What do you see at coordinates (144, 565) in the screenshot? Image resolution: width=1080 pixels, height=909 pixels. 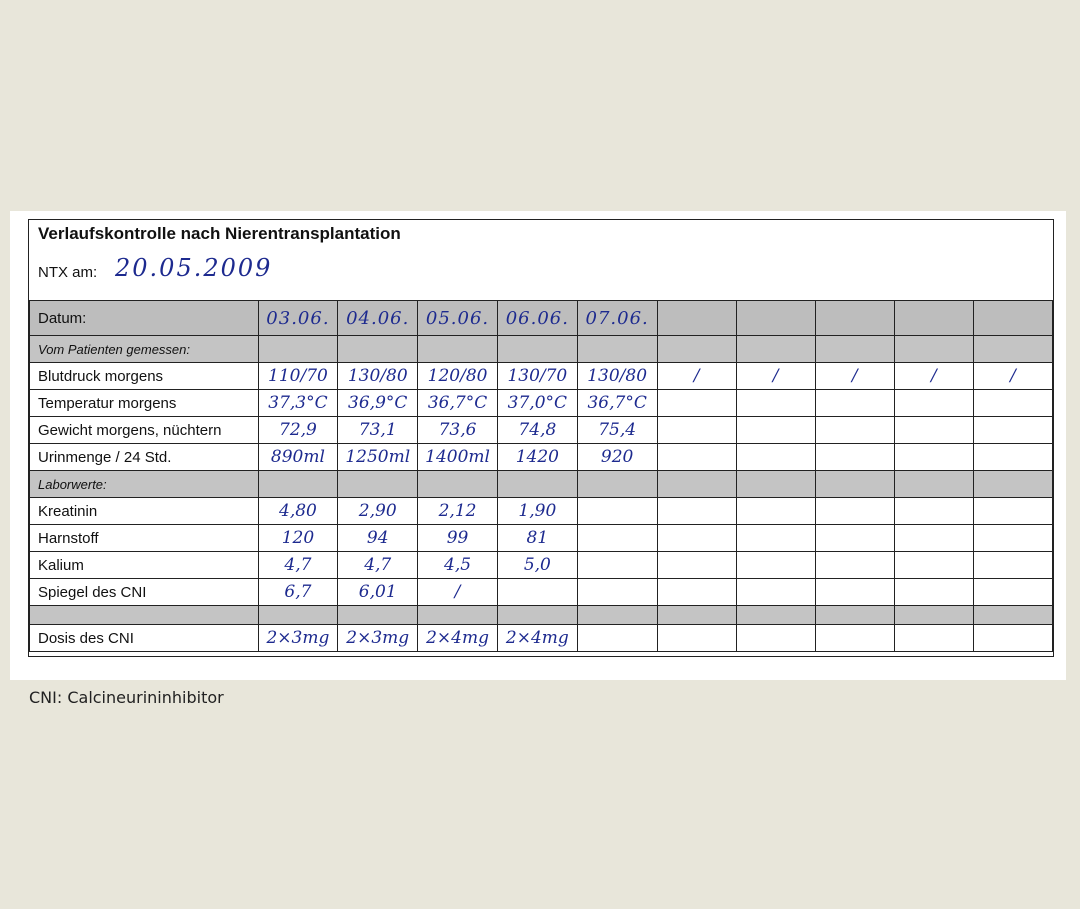 I see `row-label: Kalium` at bounding box center [144, 565].